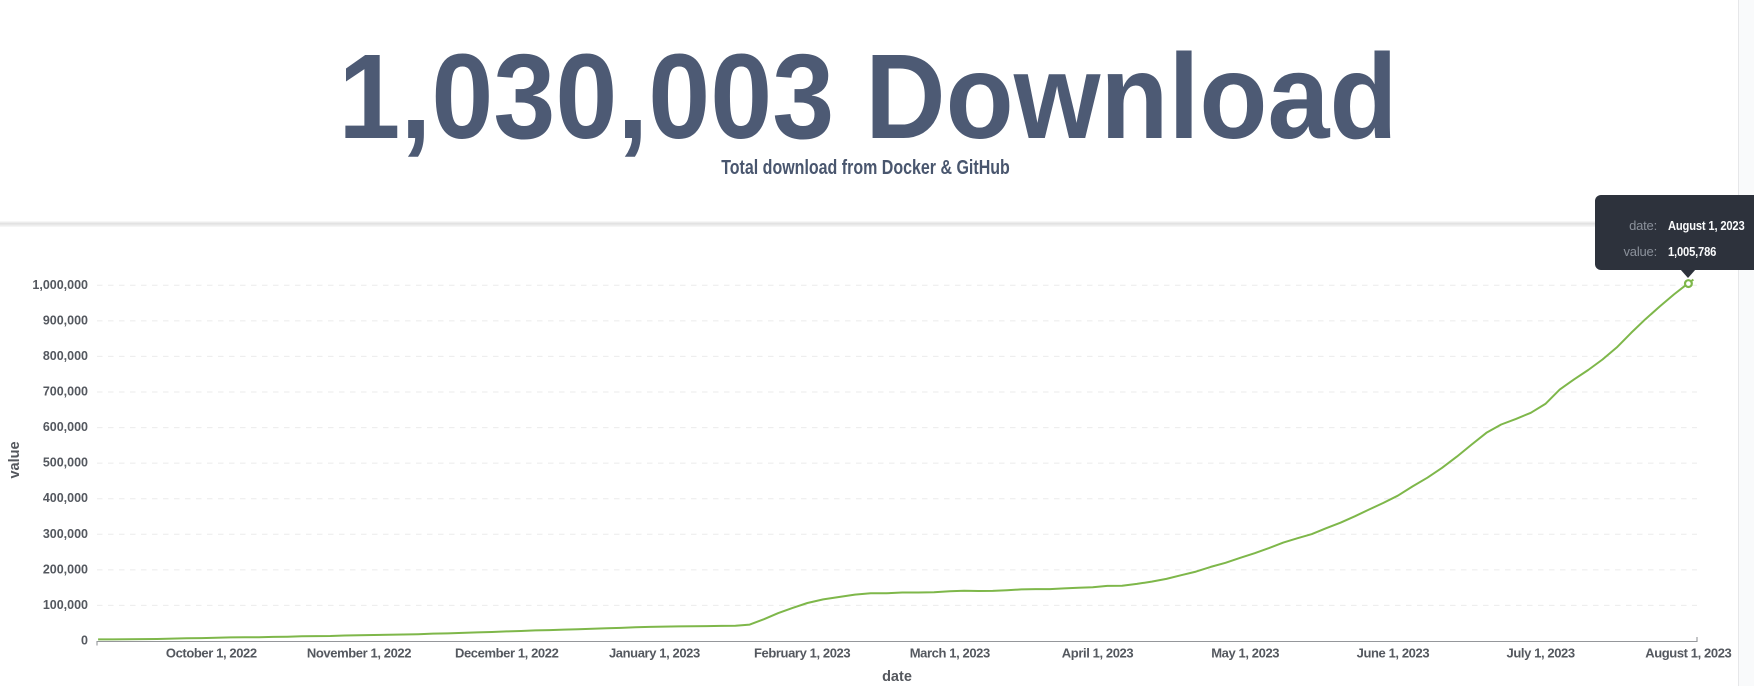  What do you see at coordinates (84, 641) in the screenshot?
I see `svg-text: 0` at bounding box center [84, 641].